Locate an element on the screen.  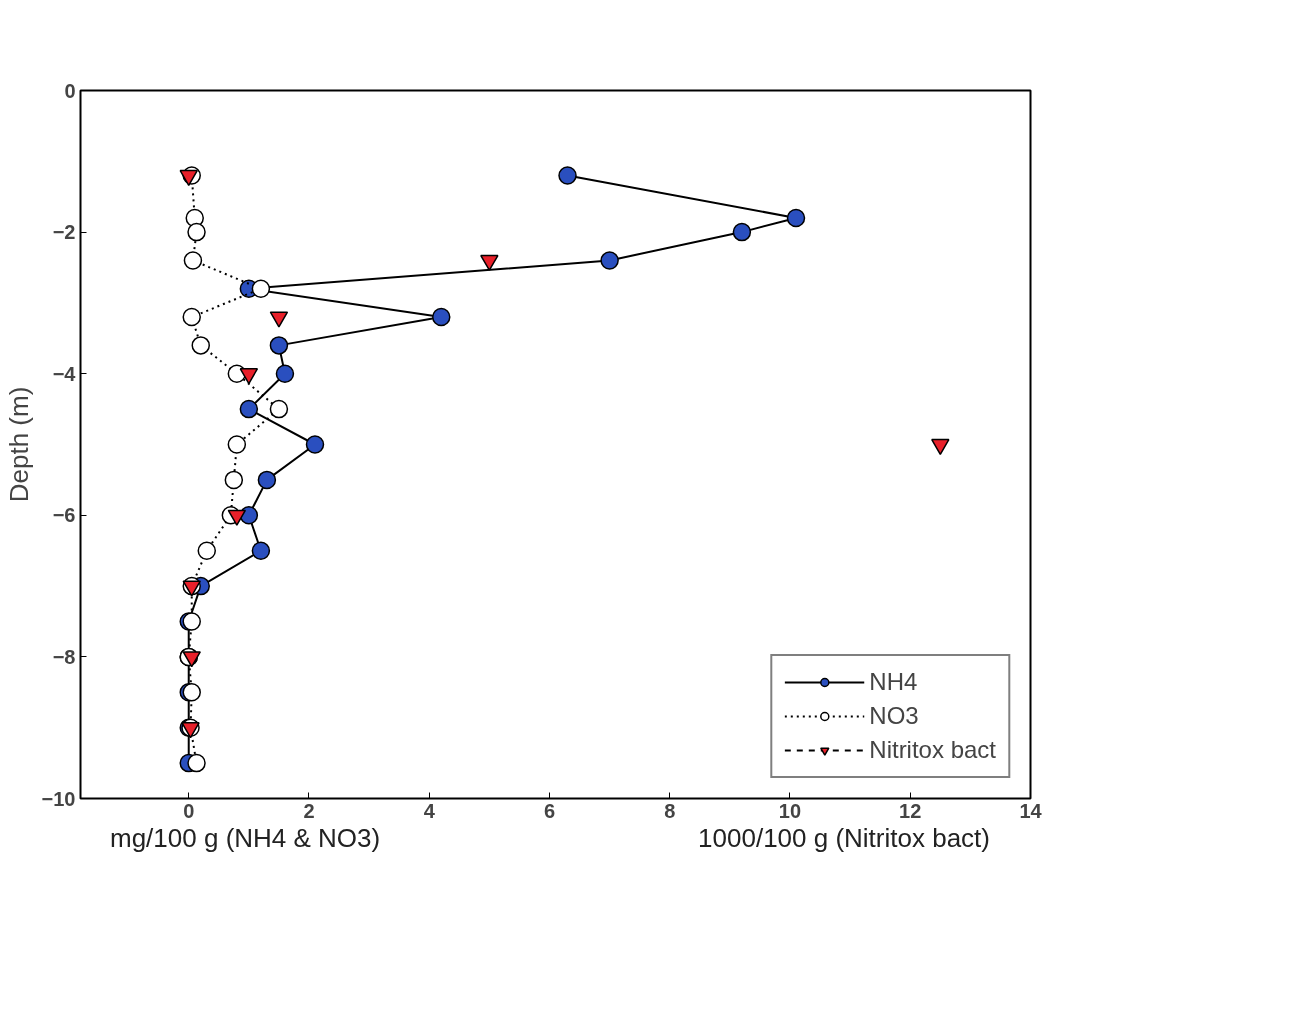
x-tick-label: 4 is located at coordinates (429, 810).